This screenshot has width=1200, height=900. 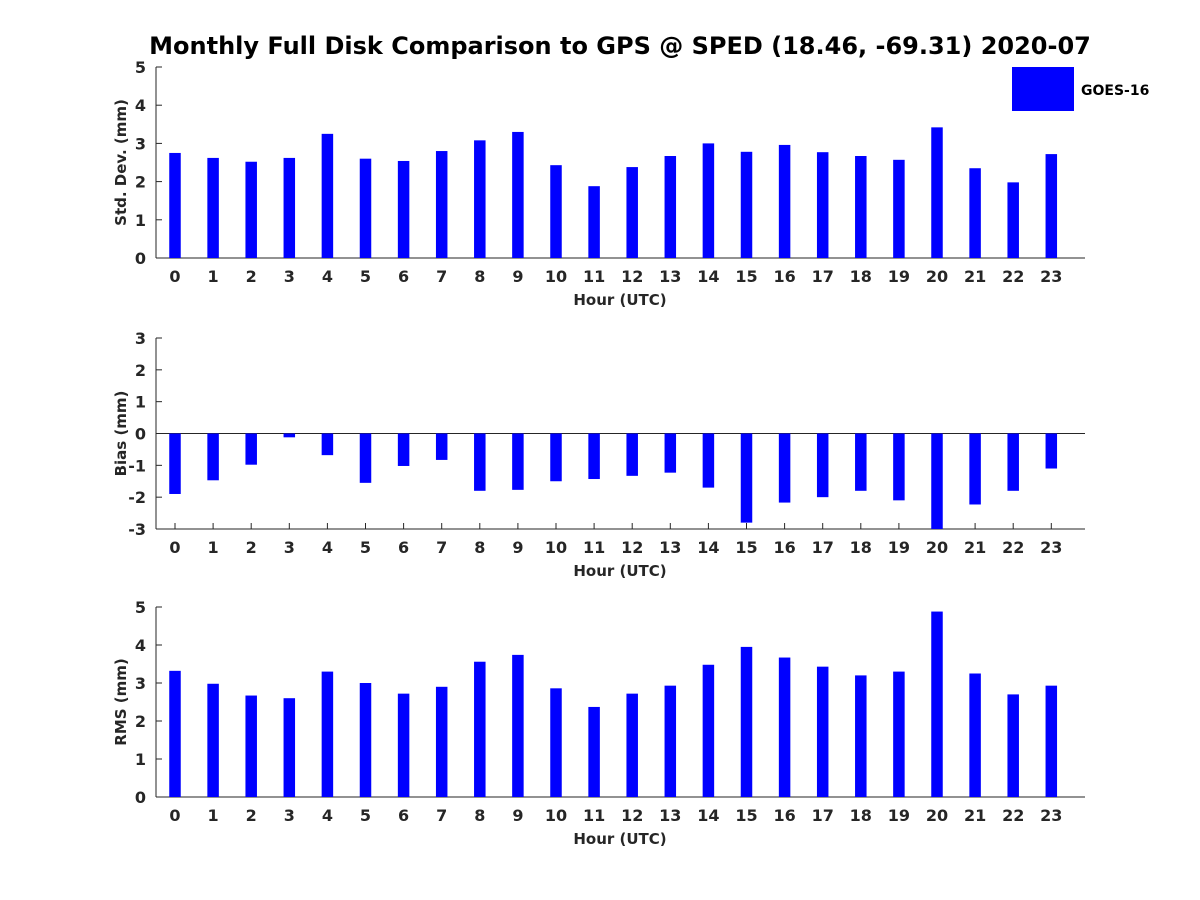 What do you see at coordinates (327, 547) in the screenshot?
I see `bias-x-tick-label: 4` at bounding box center [327, 547].